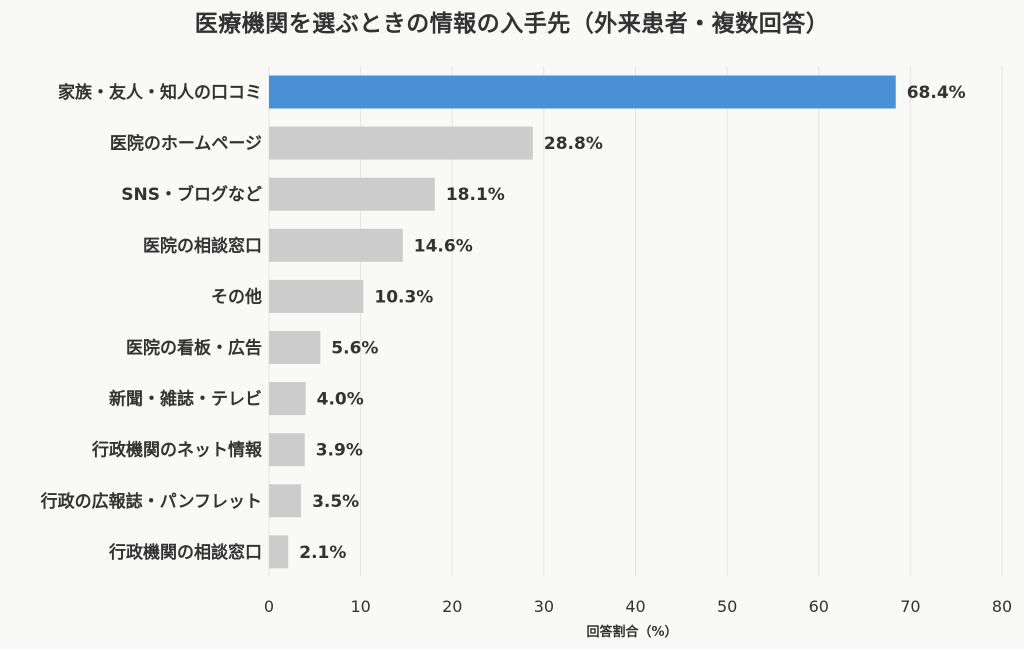  Describe the element at coordinates (819, 606) in the screenshot. I see `x-tick-label: 60` at that location.